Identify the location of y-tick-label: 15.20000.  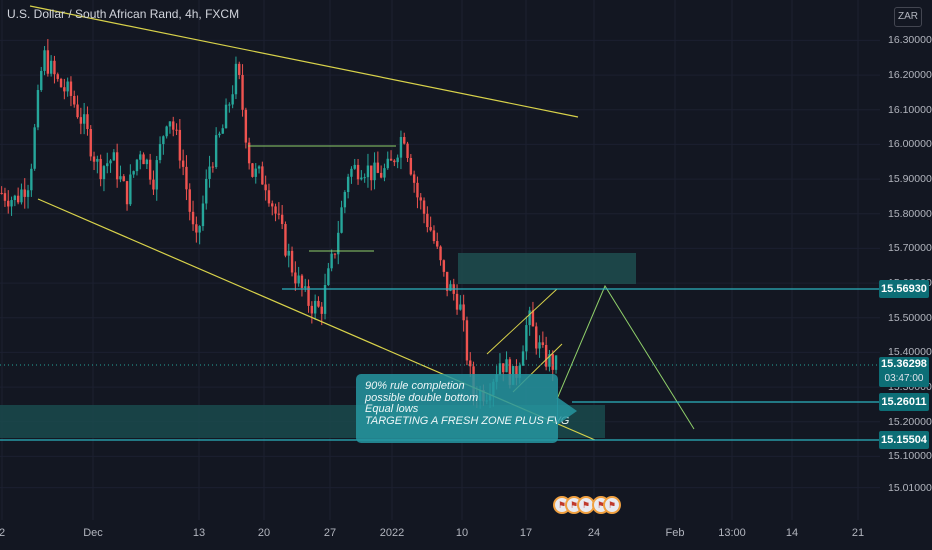
(910, 421).